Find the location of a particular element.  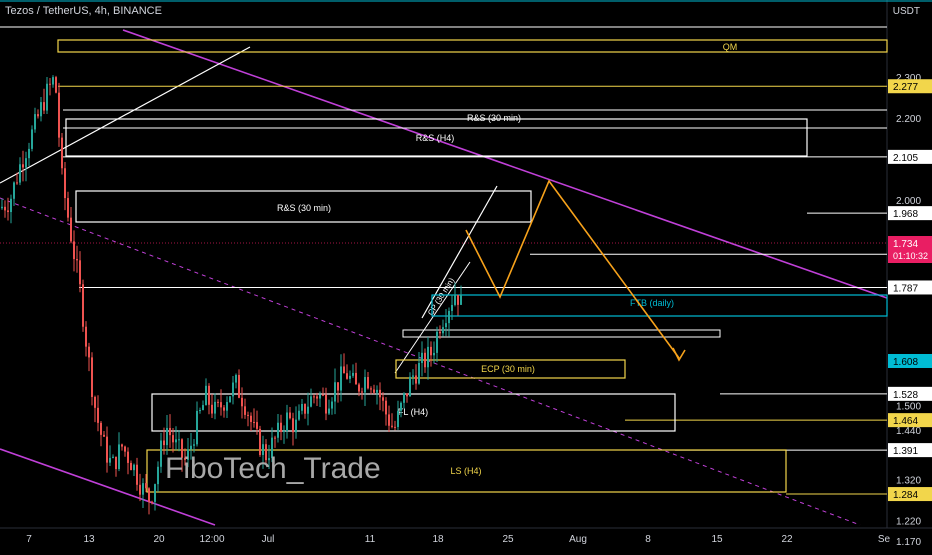

x-tick-label-7: 25 is located at coordinates (508, 539).